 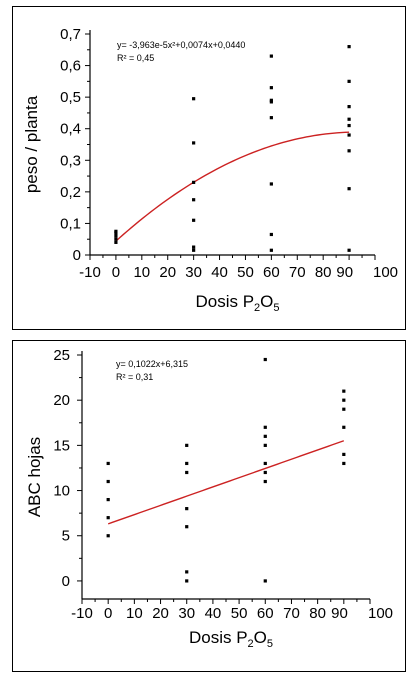 I want to click on y-tick-label: 0,7, so click(x=70, y=34).